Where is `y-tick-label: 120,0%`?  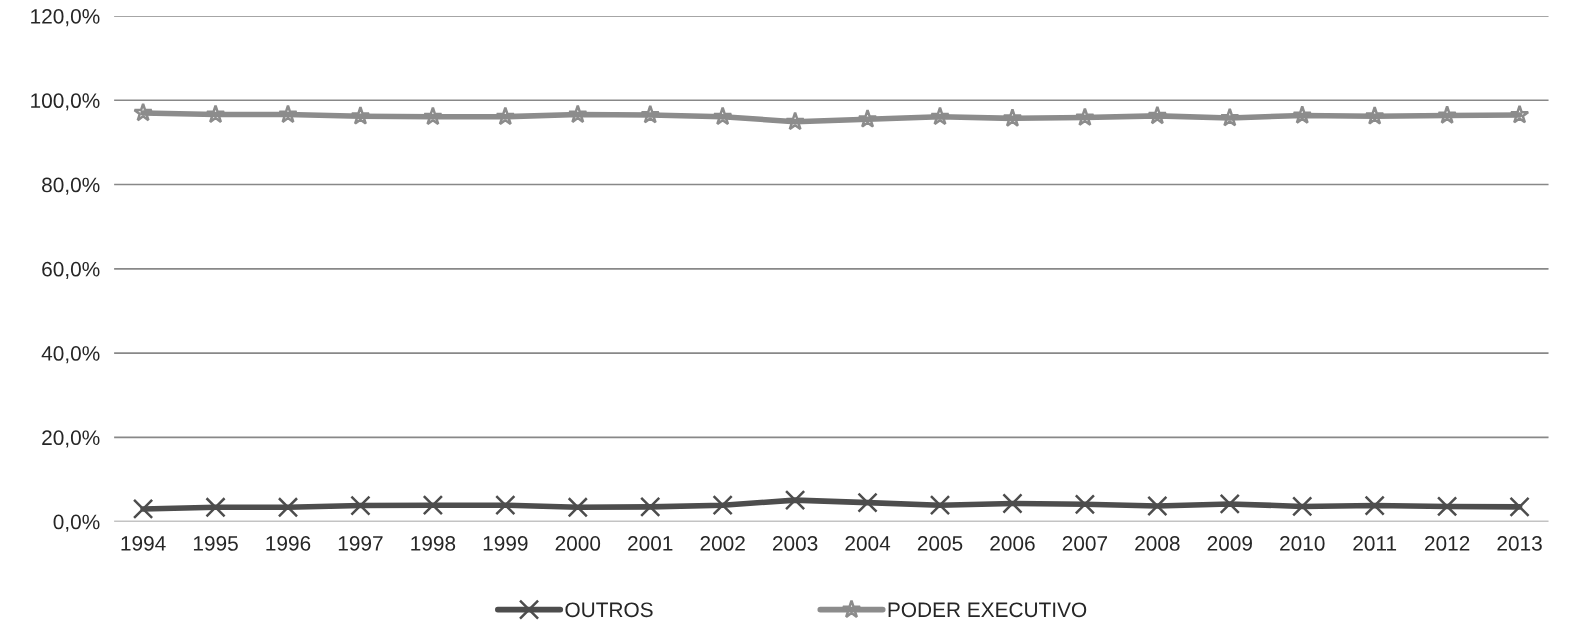
y-tick-label: 120,0% is located at coordinates (65, 18).